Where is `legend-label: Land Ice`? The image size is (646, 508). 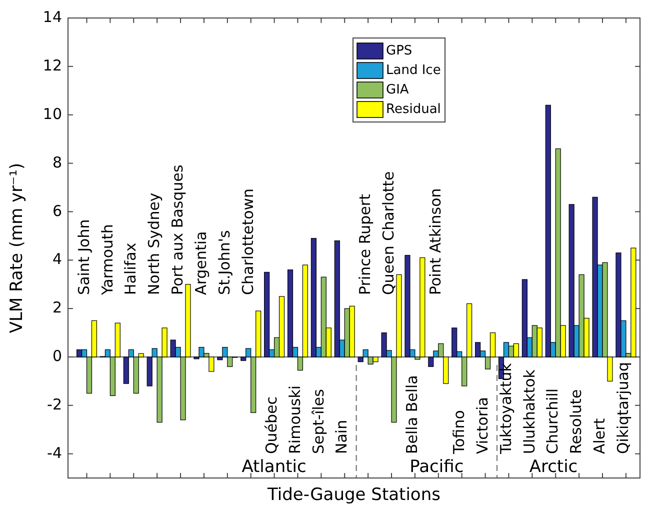
legend-label: Land Ice is located at coordinates (413, 70).